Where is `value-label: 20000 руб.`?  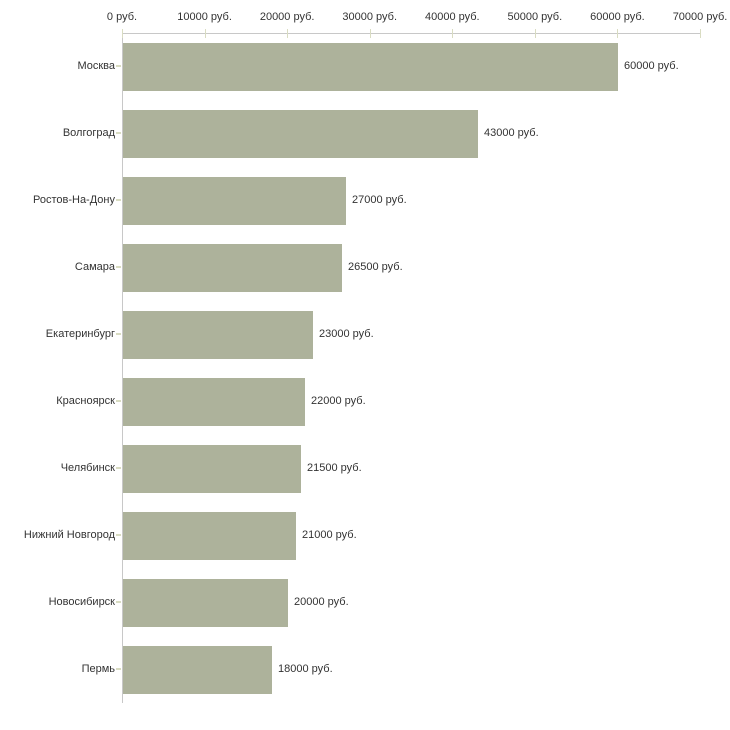 value-label: 20000 руб. is located at coordinates (321, 602).